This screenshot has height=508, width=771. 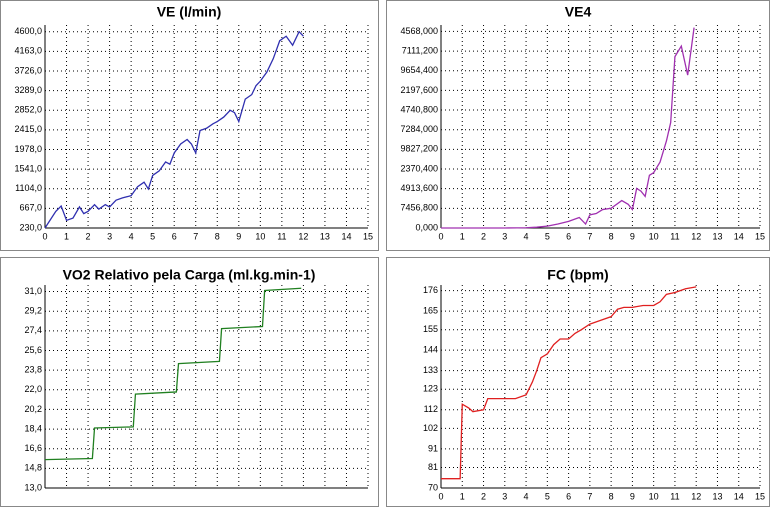 I want to click on y-tick-label: 3726,0, so click(x=28, y=70).